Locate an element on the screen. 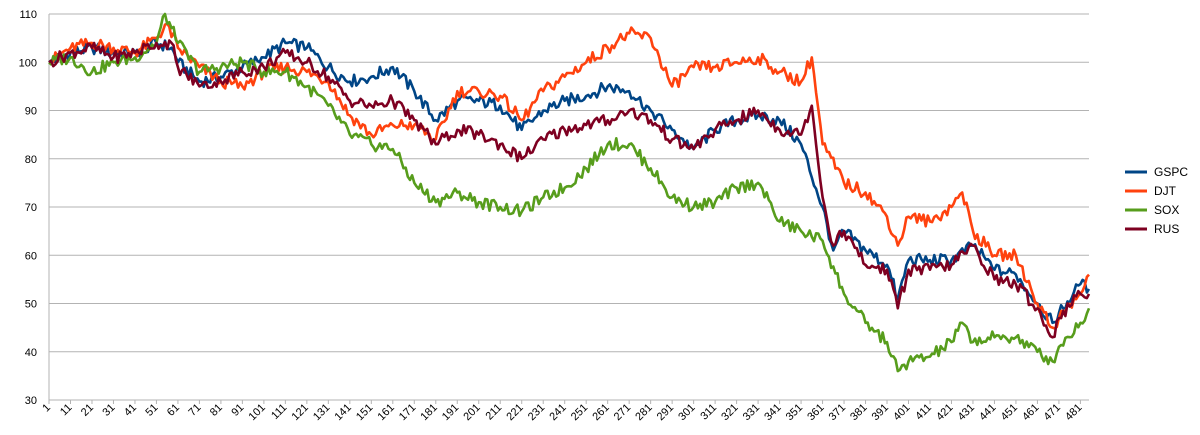  x-tick-label: 71 is located at coordinates (194, 410).